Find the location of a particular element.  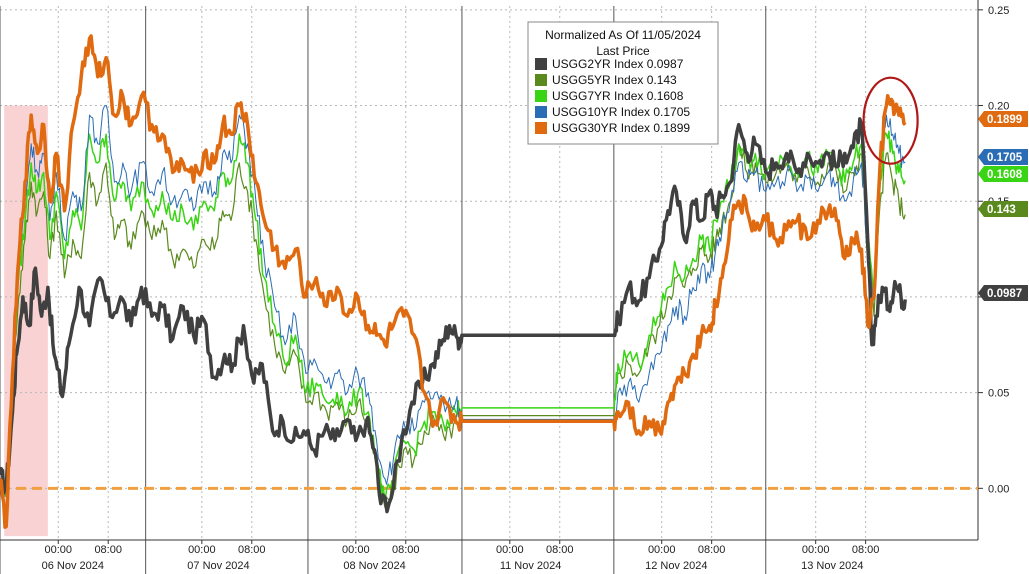

last-price-badges: 0.1899 0.1705 0.1608 0.143 0.0987 is located at coordinates (1003, 206).